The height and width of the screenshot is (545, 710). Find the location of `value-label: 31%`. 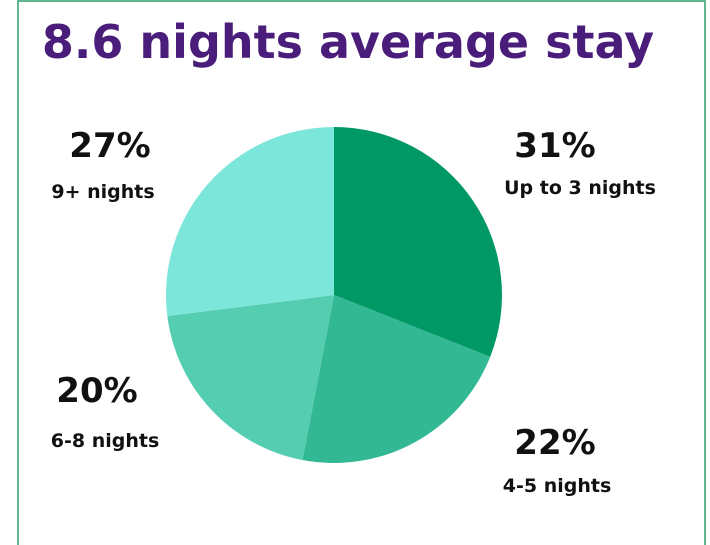

value-label: 31% is located at coordinates (554, 146).